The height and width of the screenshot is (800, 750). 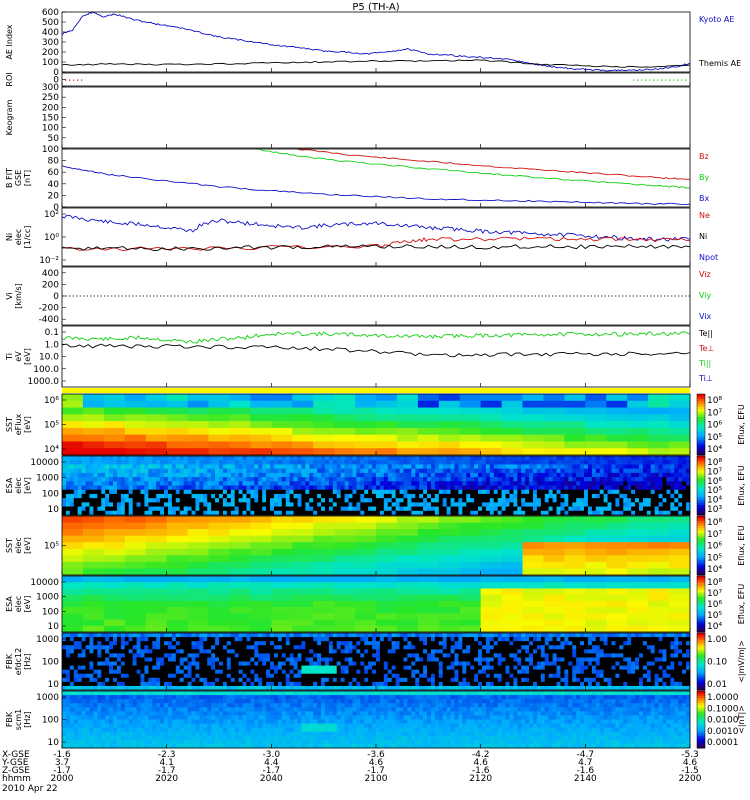 What do you see at coordinates (705, 274) in the screenshot?
I see `velocity-legend-label: Viz` at bounding box center [705, 274].